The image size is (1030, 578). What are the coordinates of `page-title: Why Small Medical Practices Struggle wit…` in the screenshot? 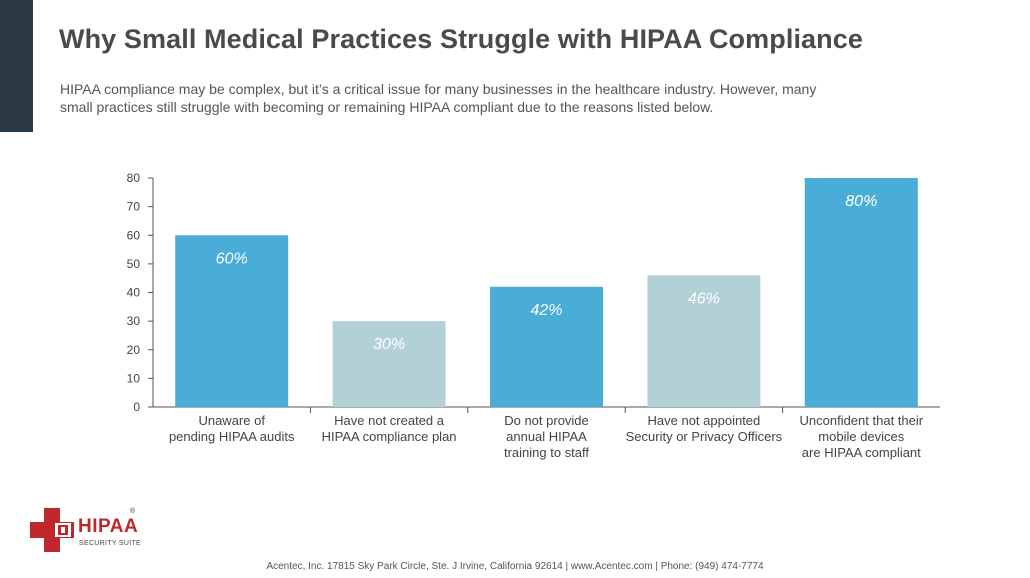 It's located at (461, 39).